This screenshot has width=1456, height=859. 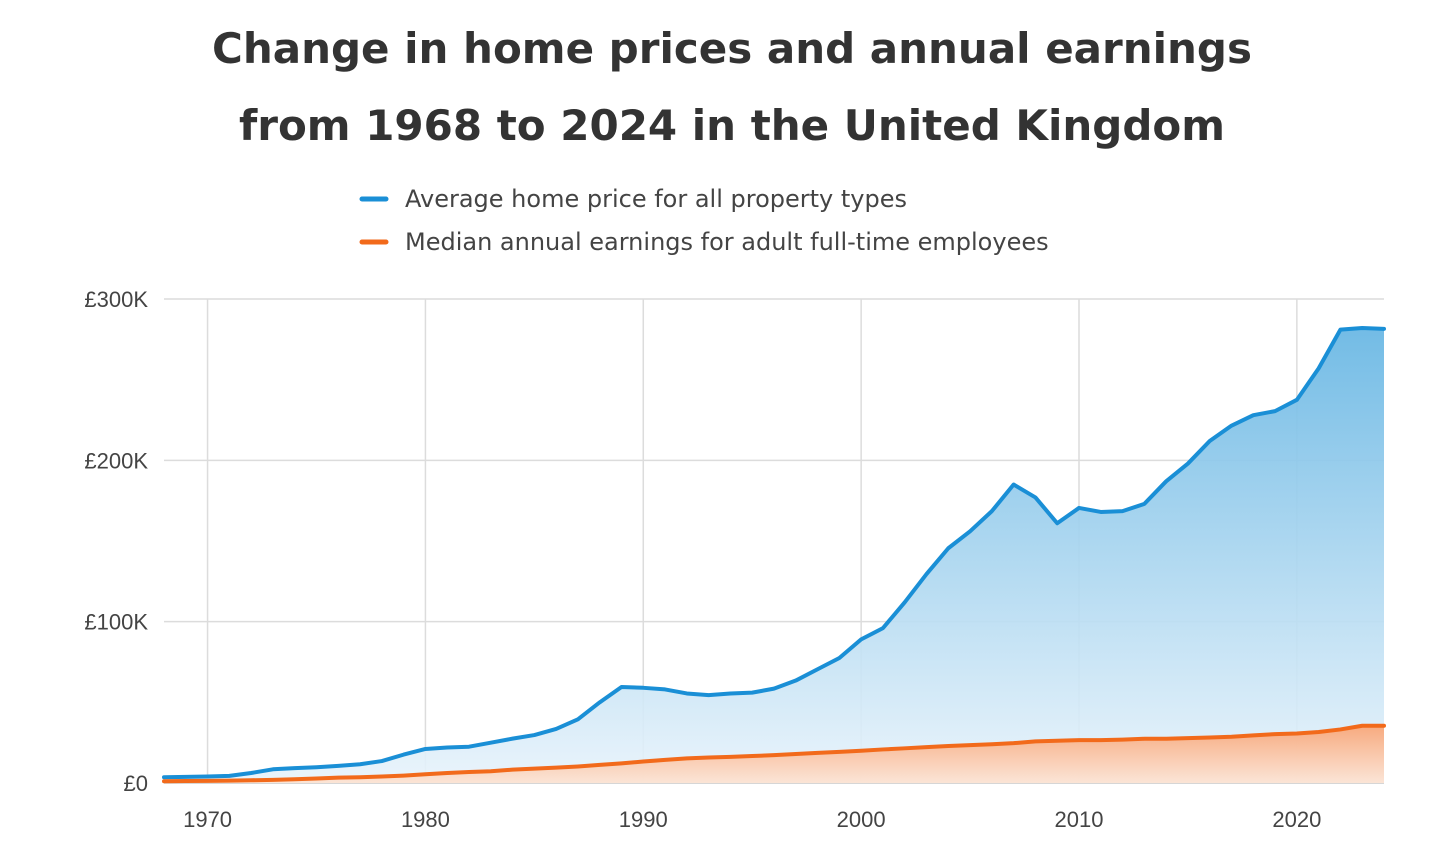 I want to click on area-earnings, so click(x=774, y=754).